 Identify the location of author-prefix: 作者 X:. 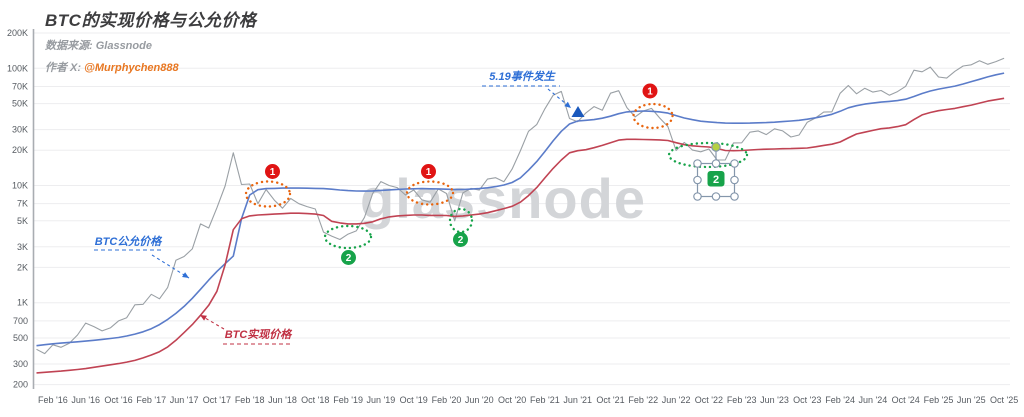
(65, 68).